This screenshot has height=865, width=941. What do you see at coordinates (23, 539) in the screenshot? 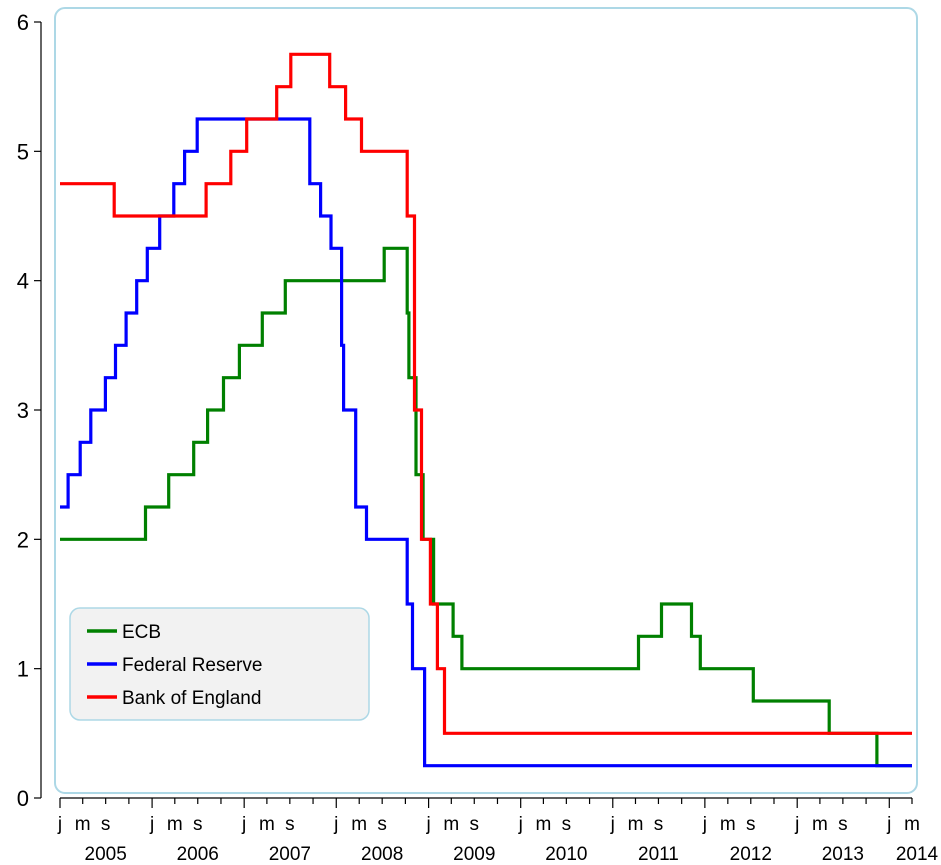
I see `y-tick-label: 2` at bounding box center [23, 539].